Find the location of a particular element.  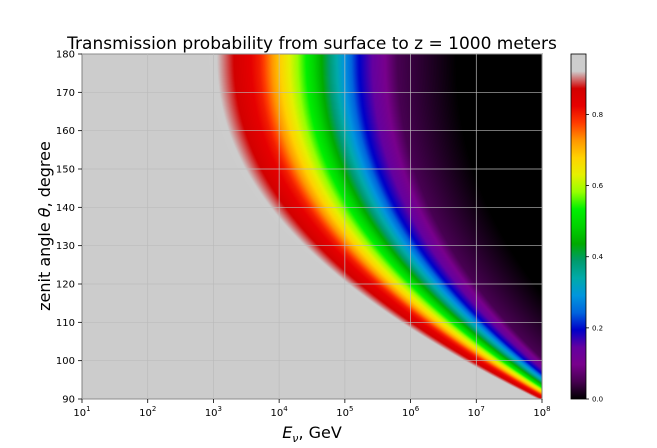

y-tick-label: 180 is located at coordinates (65, 55).